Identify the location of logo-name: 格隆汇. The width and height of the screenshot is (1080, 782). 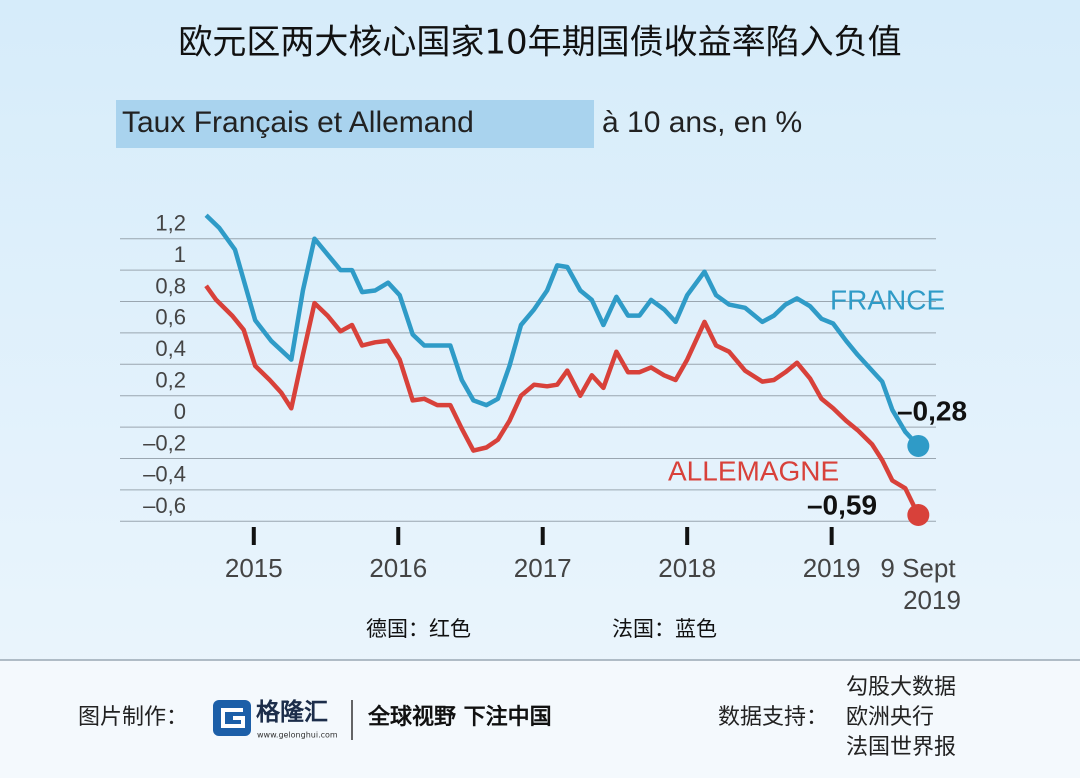
(292, 712).